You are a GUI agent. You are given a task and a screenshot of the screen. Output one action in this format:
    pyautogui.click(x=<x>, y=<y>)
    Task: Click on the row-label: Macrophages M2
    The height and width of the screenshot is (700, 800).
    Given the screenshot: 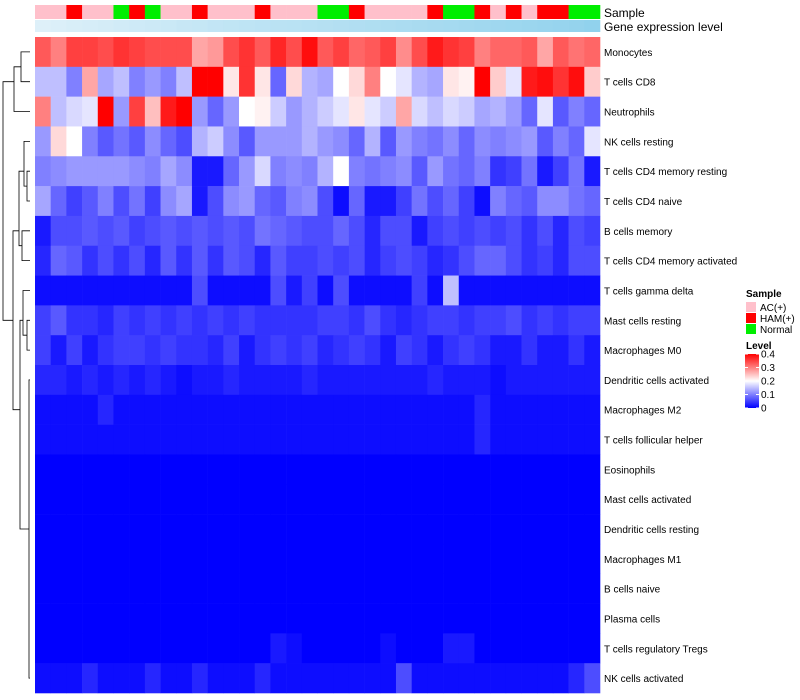 What is the action you would take?
    pyautogui.click(x=643, y=411)
    